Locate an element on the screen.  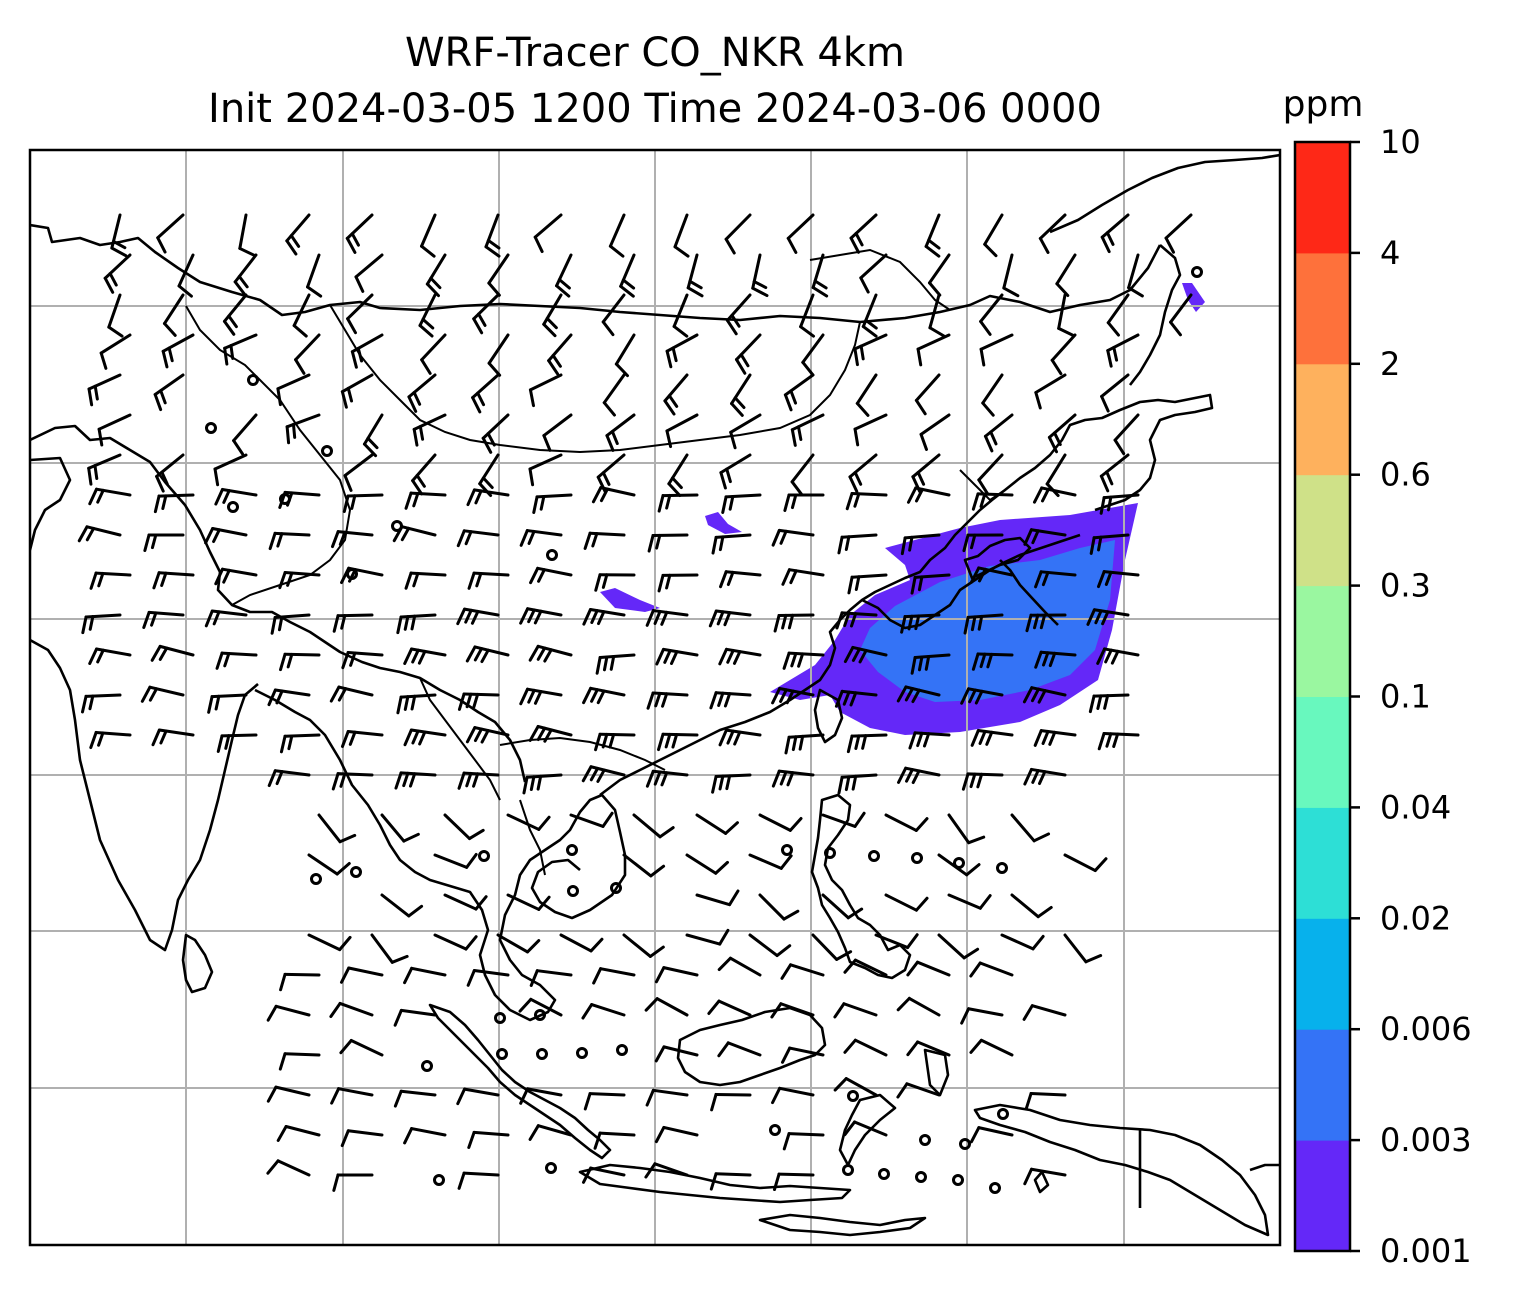
map-title-line1: WRF-Tracer CO_NKR 4km is located at coordinates (655, 53).